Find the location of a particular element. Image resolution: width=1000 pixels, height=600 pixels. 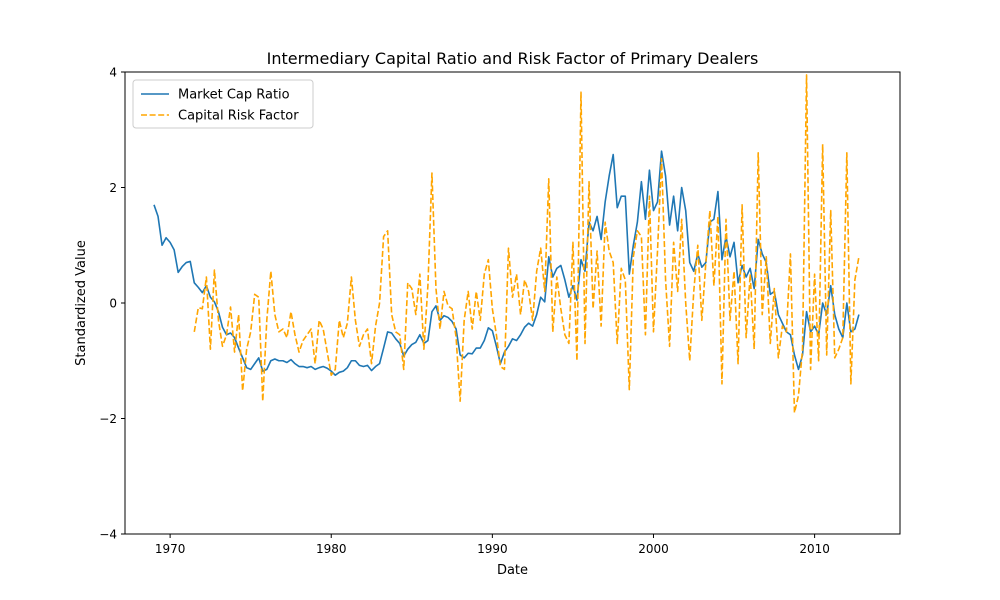

y-tick-label: −4 is located at coordinates (108, 535).